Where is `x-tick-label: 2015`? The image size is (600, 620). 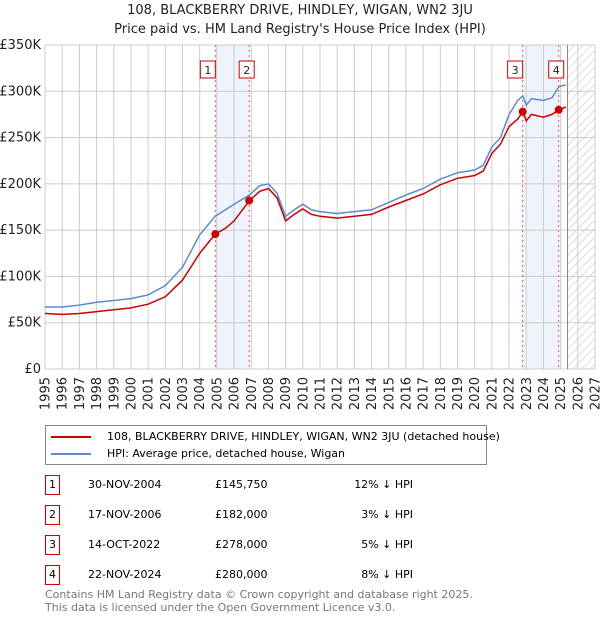 x-tick-label: 2015 is located at coordinates (389, 393).